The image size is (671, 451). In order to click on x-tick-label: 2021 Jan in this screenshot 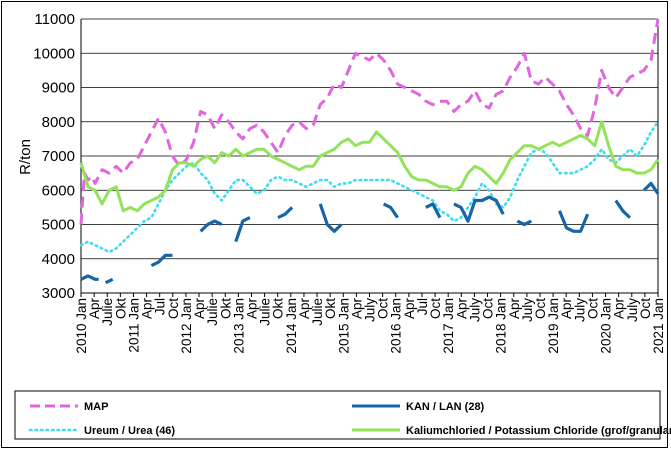, I will do `click(658, 326)`.